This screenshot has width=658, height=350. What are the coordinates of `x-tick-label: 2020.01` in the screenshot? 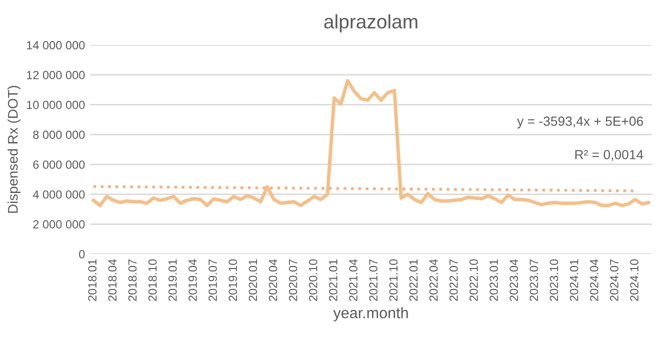 It's located at (253, 280).